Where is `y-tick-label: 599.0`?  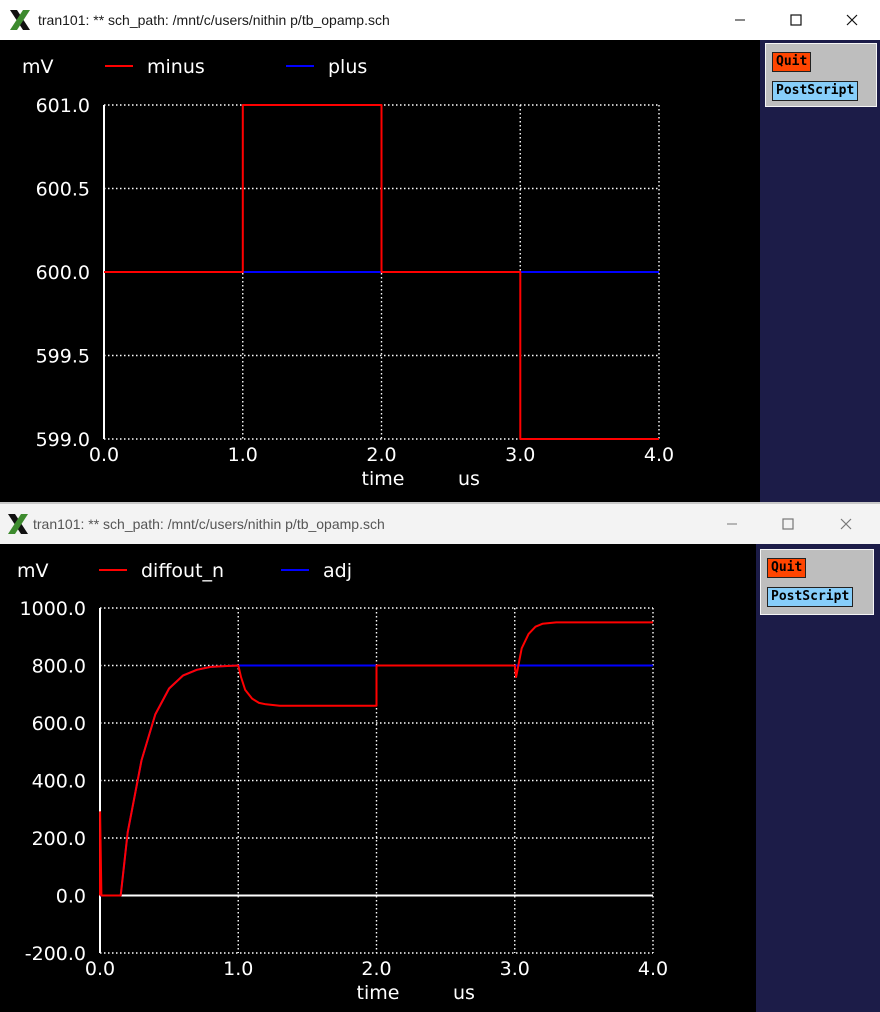
y-tick-label: 599.0 is located at coordinates (63, 440).